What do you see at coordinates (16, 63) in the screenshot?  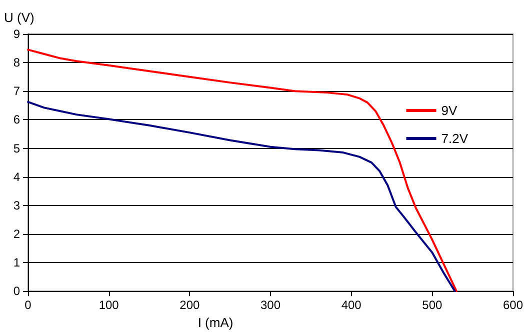 I see `y-tick-label: 8` at bounding box center [16, 63].